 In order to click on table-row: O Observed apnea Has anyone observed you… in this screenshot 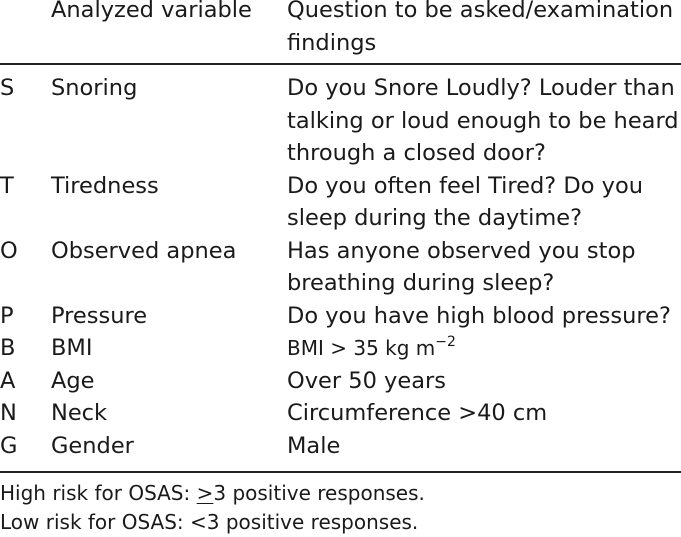, I will do `click(340, 267)`.